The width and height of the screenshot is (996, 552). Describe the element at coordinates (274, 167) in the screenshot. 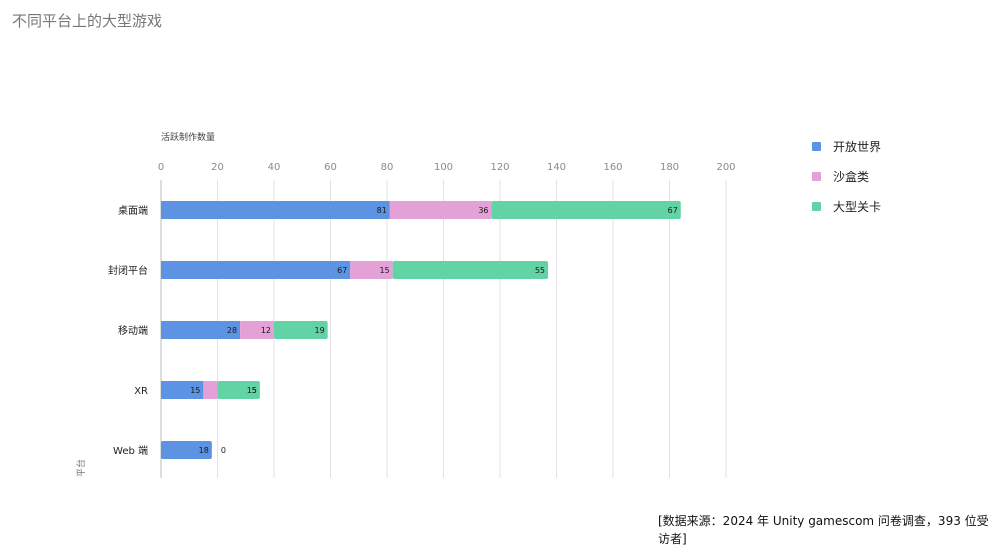

I see `x-tick-label: 40` at that location.